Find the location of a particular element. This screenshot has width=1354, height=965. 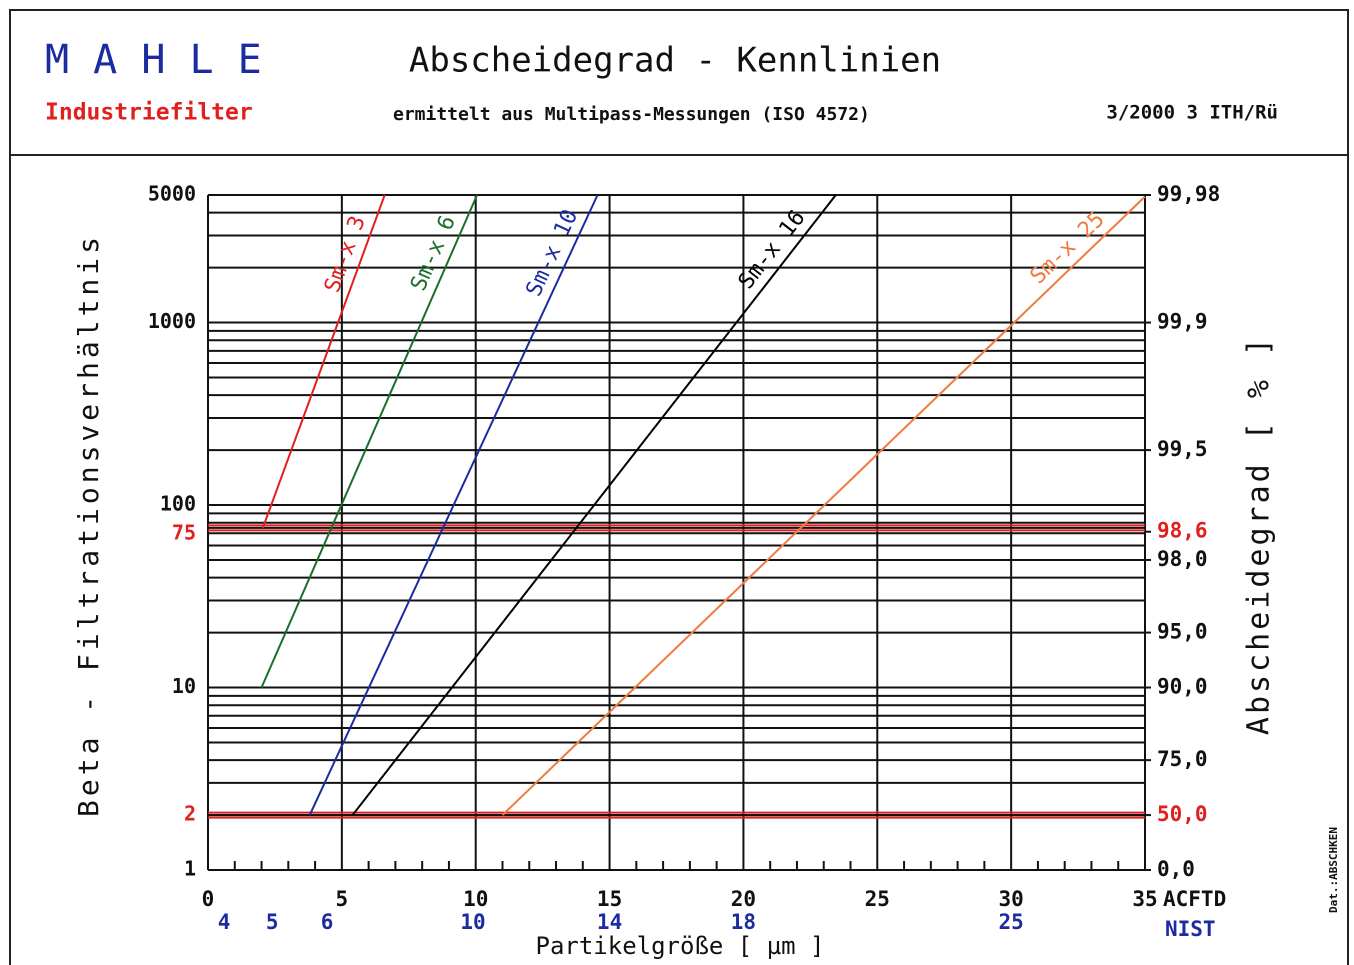

y2-tick-label: 75,0 is located at coordinates (1182, 759).